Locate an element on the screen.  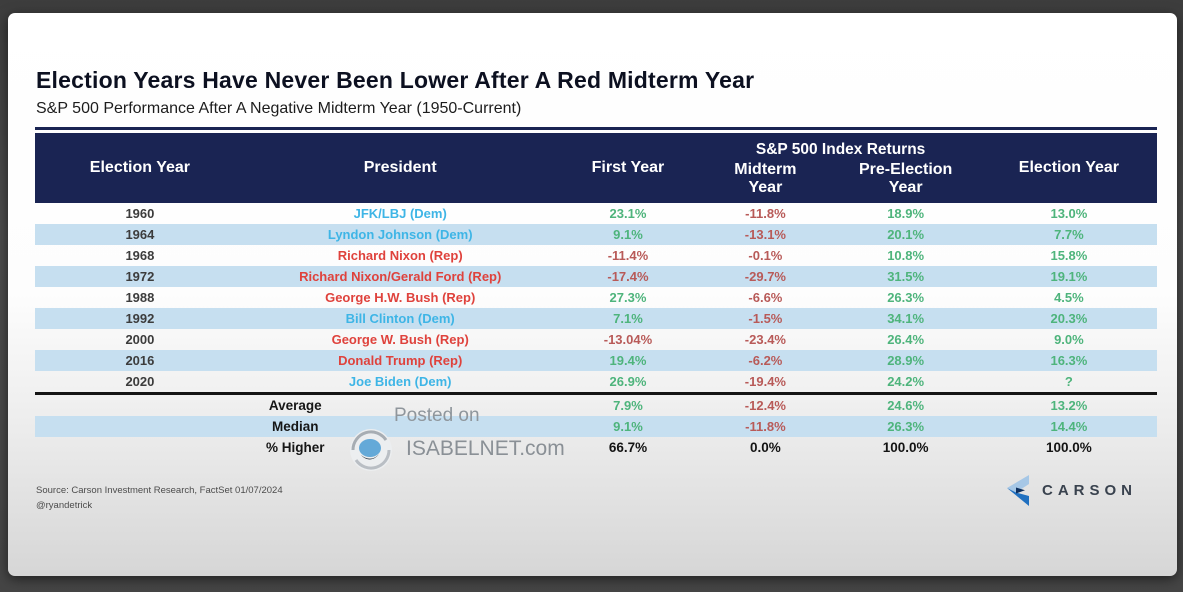
cell-election-year: 1988 is located at coordinates (140, 297).